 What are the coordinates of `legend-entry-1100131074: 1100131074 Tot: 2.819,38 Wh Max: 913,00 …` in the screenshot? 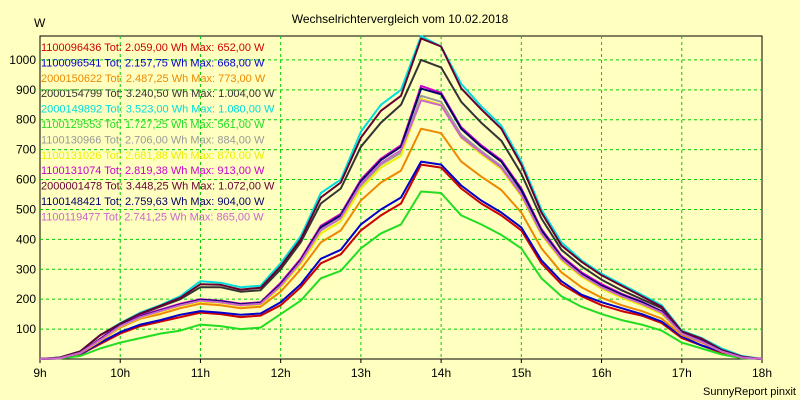 It's located at (153, 171).